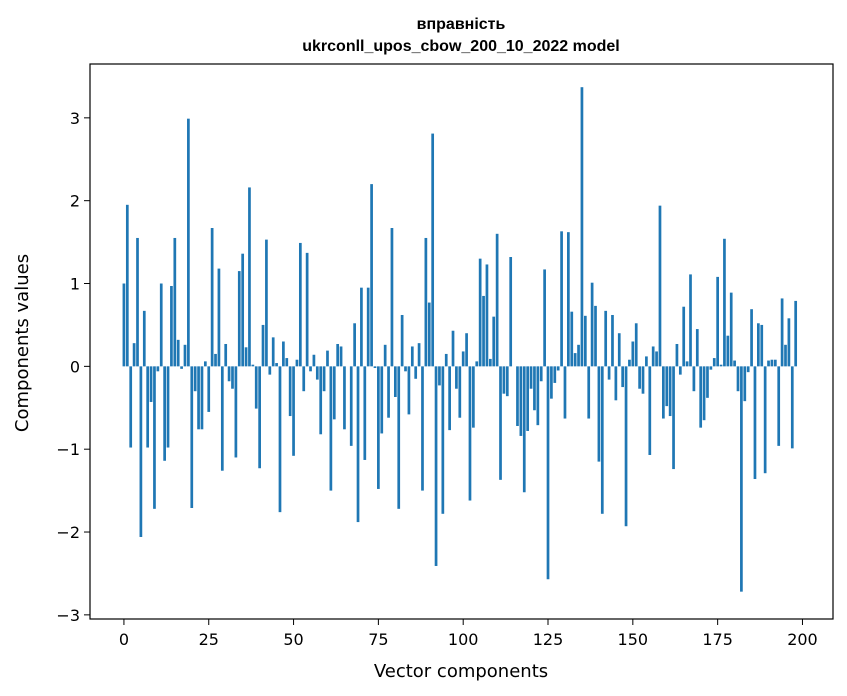 The image size is (847, 696). What do you see at coordinates (461, 24) in the screenshot?
I see `chart-title-line-1: вправність` at bounding box center [461, 24].